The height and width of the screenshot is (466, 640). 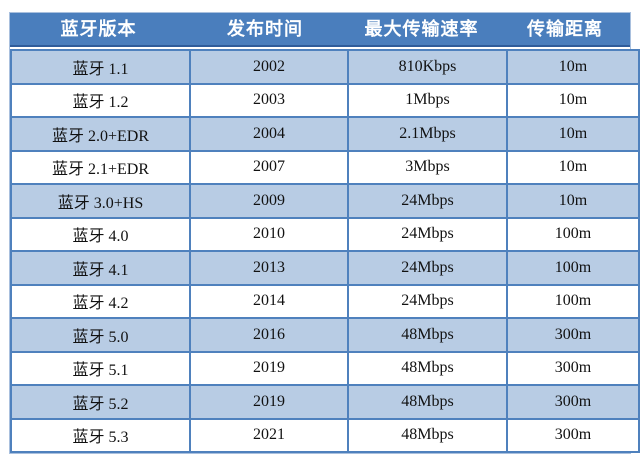 What do you see at coordinates (269, 134) in the screenshot?
I see `cell-release-year: 2004` at bounding box center [269, 134].